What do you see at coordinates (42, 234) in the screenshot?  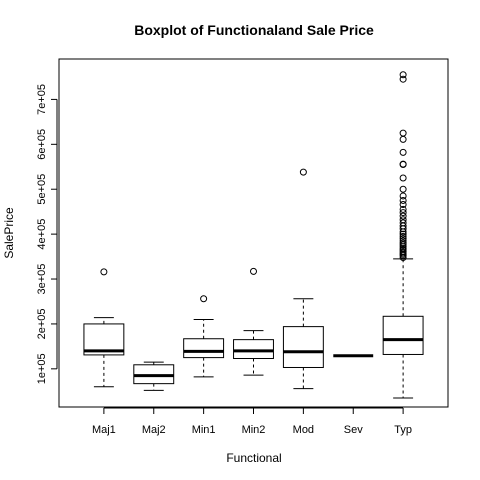 I see `y-tick-label: 4e+05` at bounding box center [42, 234].